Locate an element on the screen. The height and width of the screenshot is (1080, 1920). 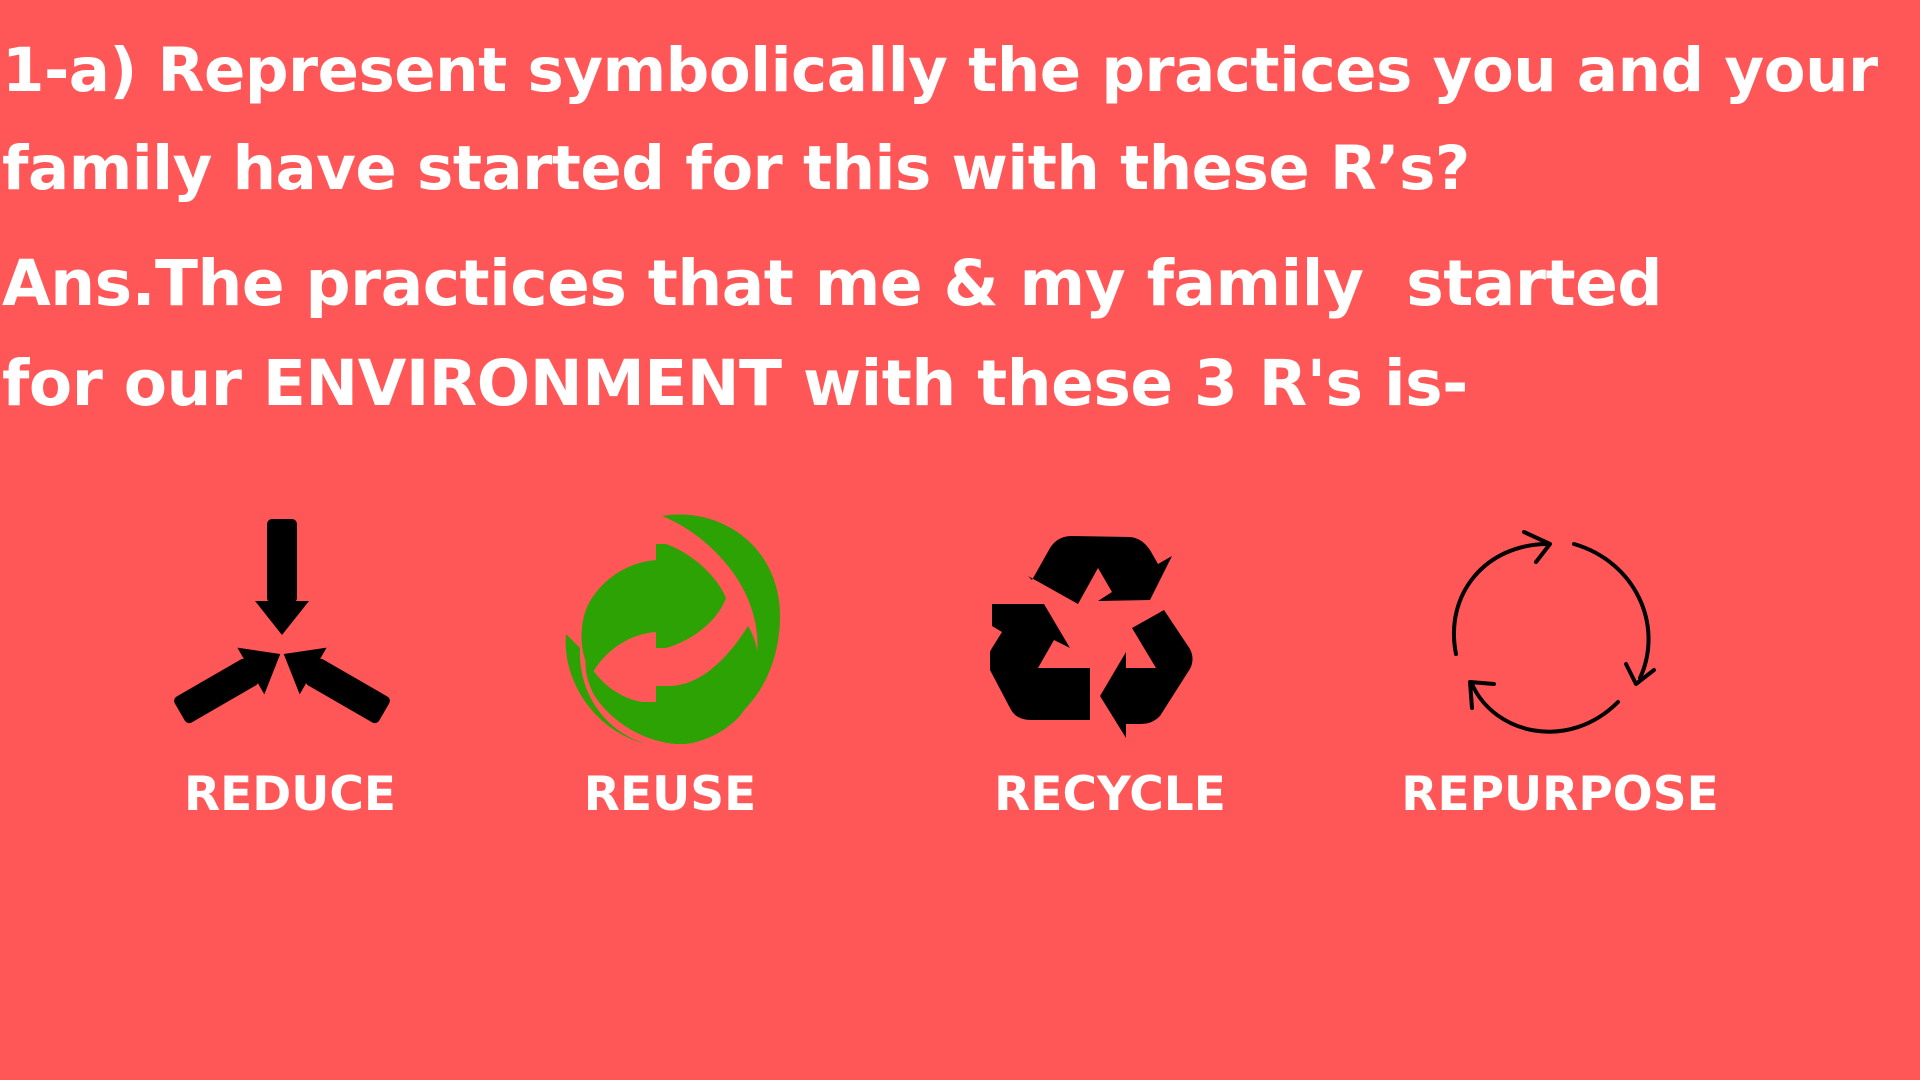
answer-line-2: for our ENVIRONMENT with these 3 R's is- is located at coordinates (735, 383).